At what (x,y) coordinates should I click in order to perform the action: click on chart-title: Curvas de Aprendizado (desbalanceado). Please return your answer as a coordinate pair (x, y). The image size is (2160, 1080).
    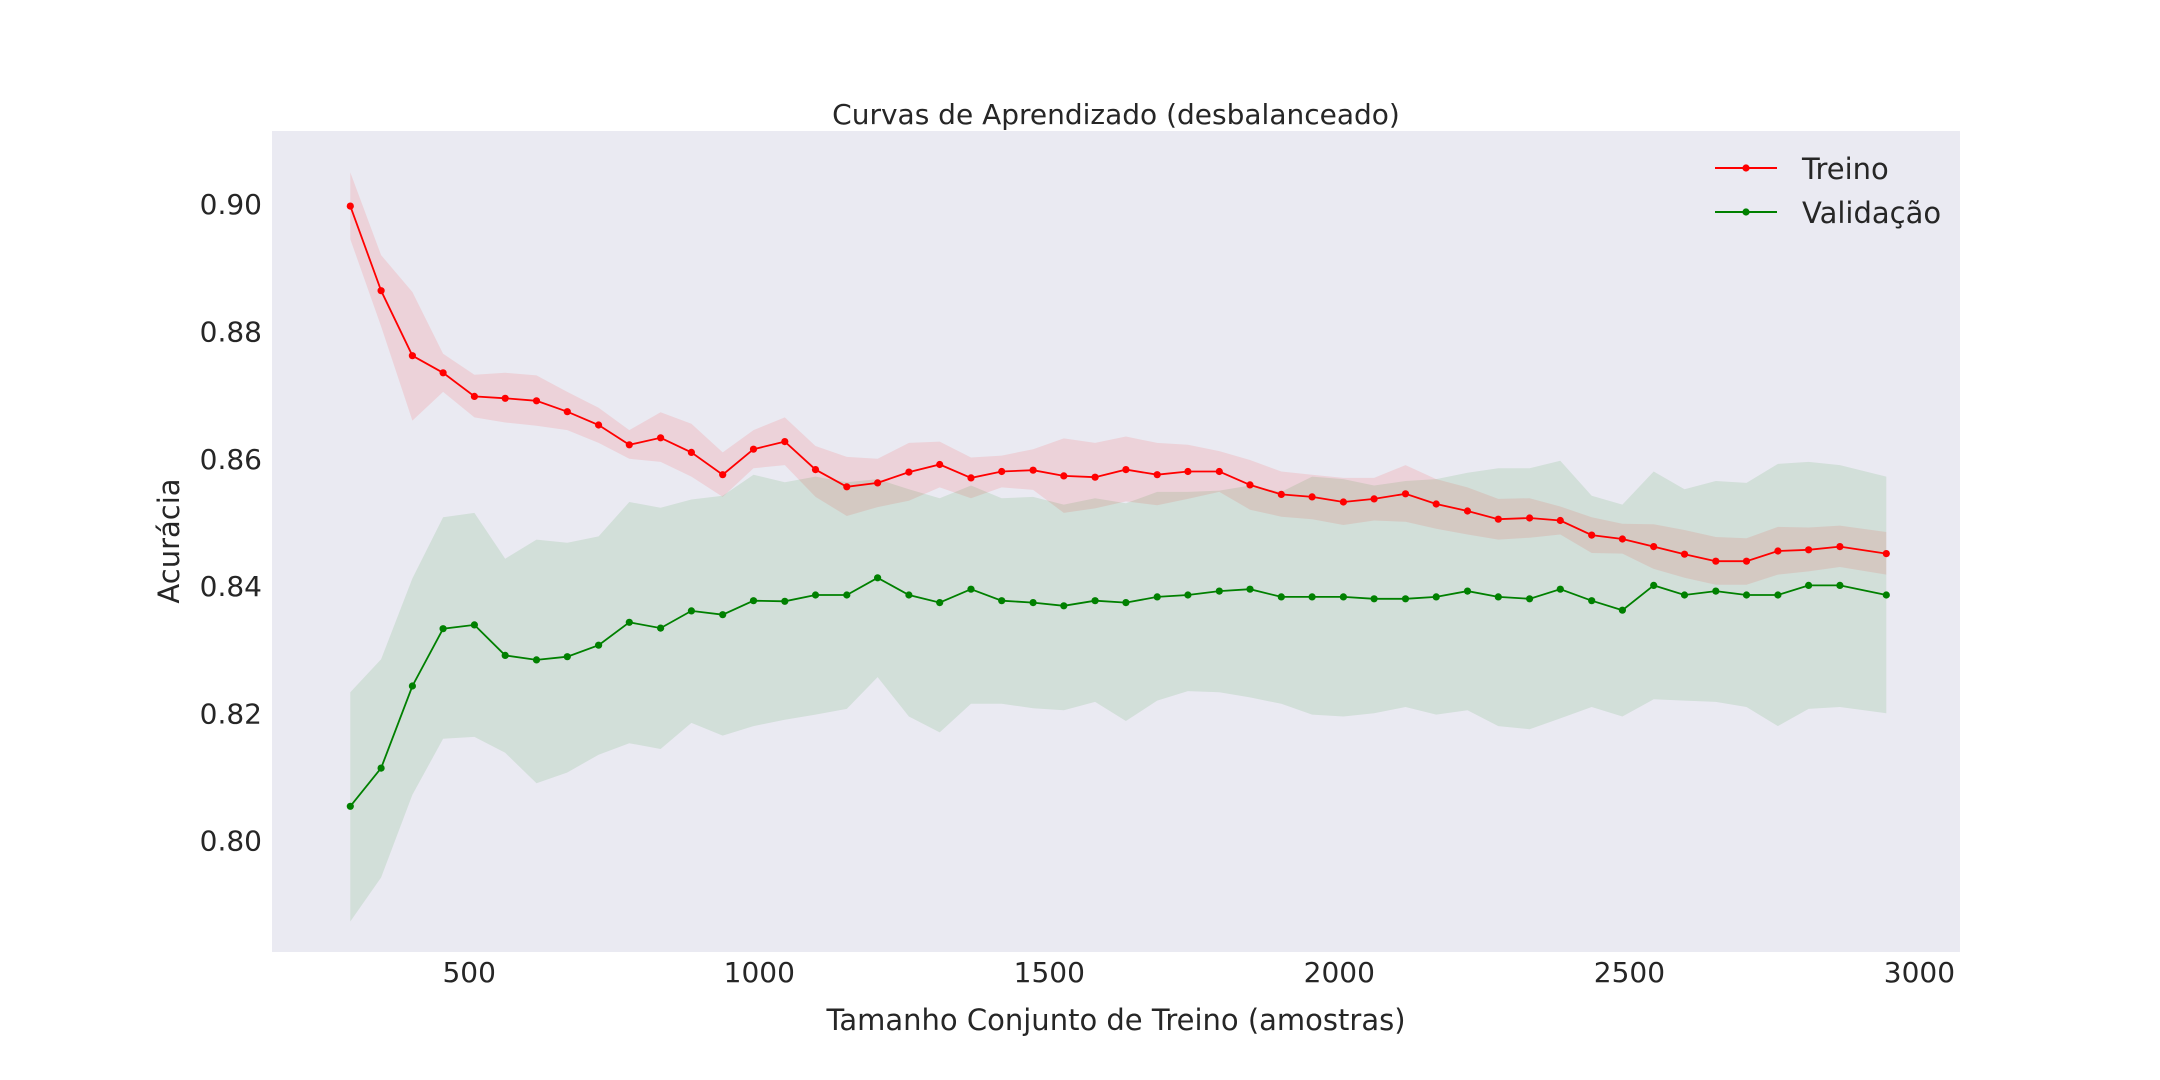
    Looking at the image, I should click on (1116, 114).